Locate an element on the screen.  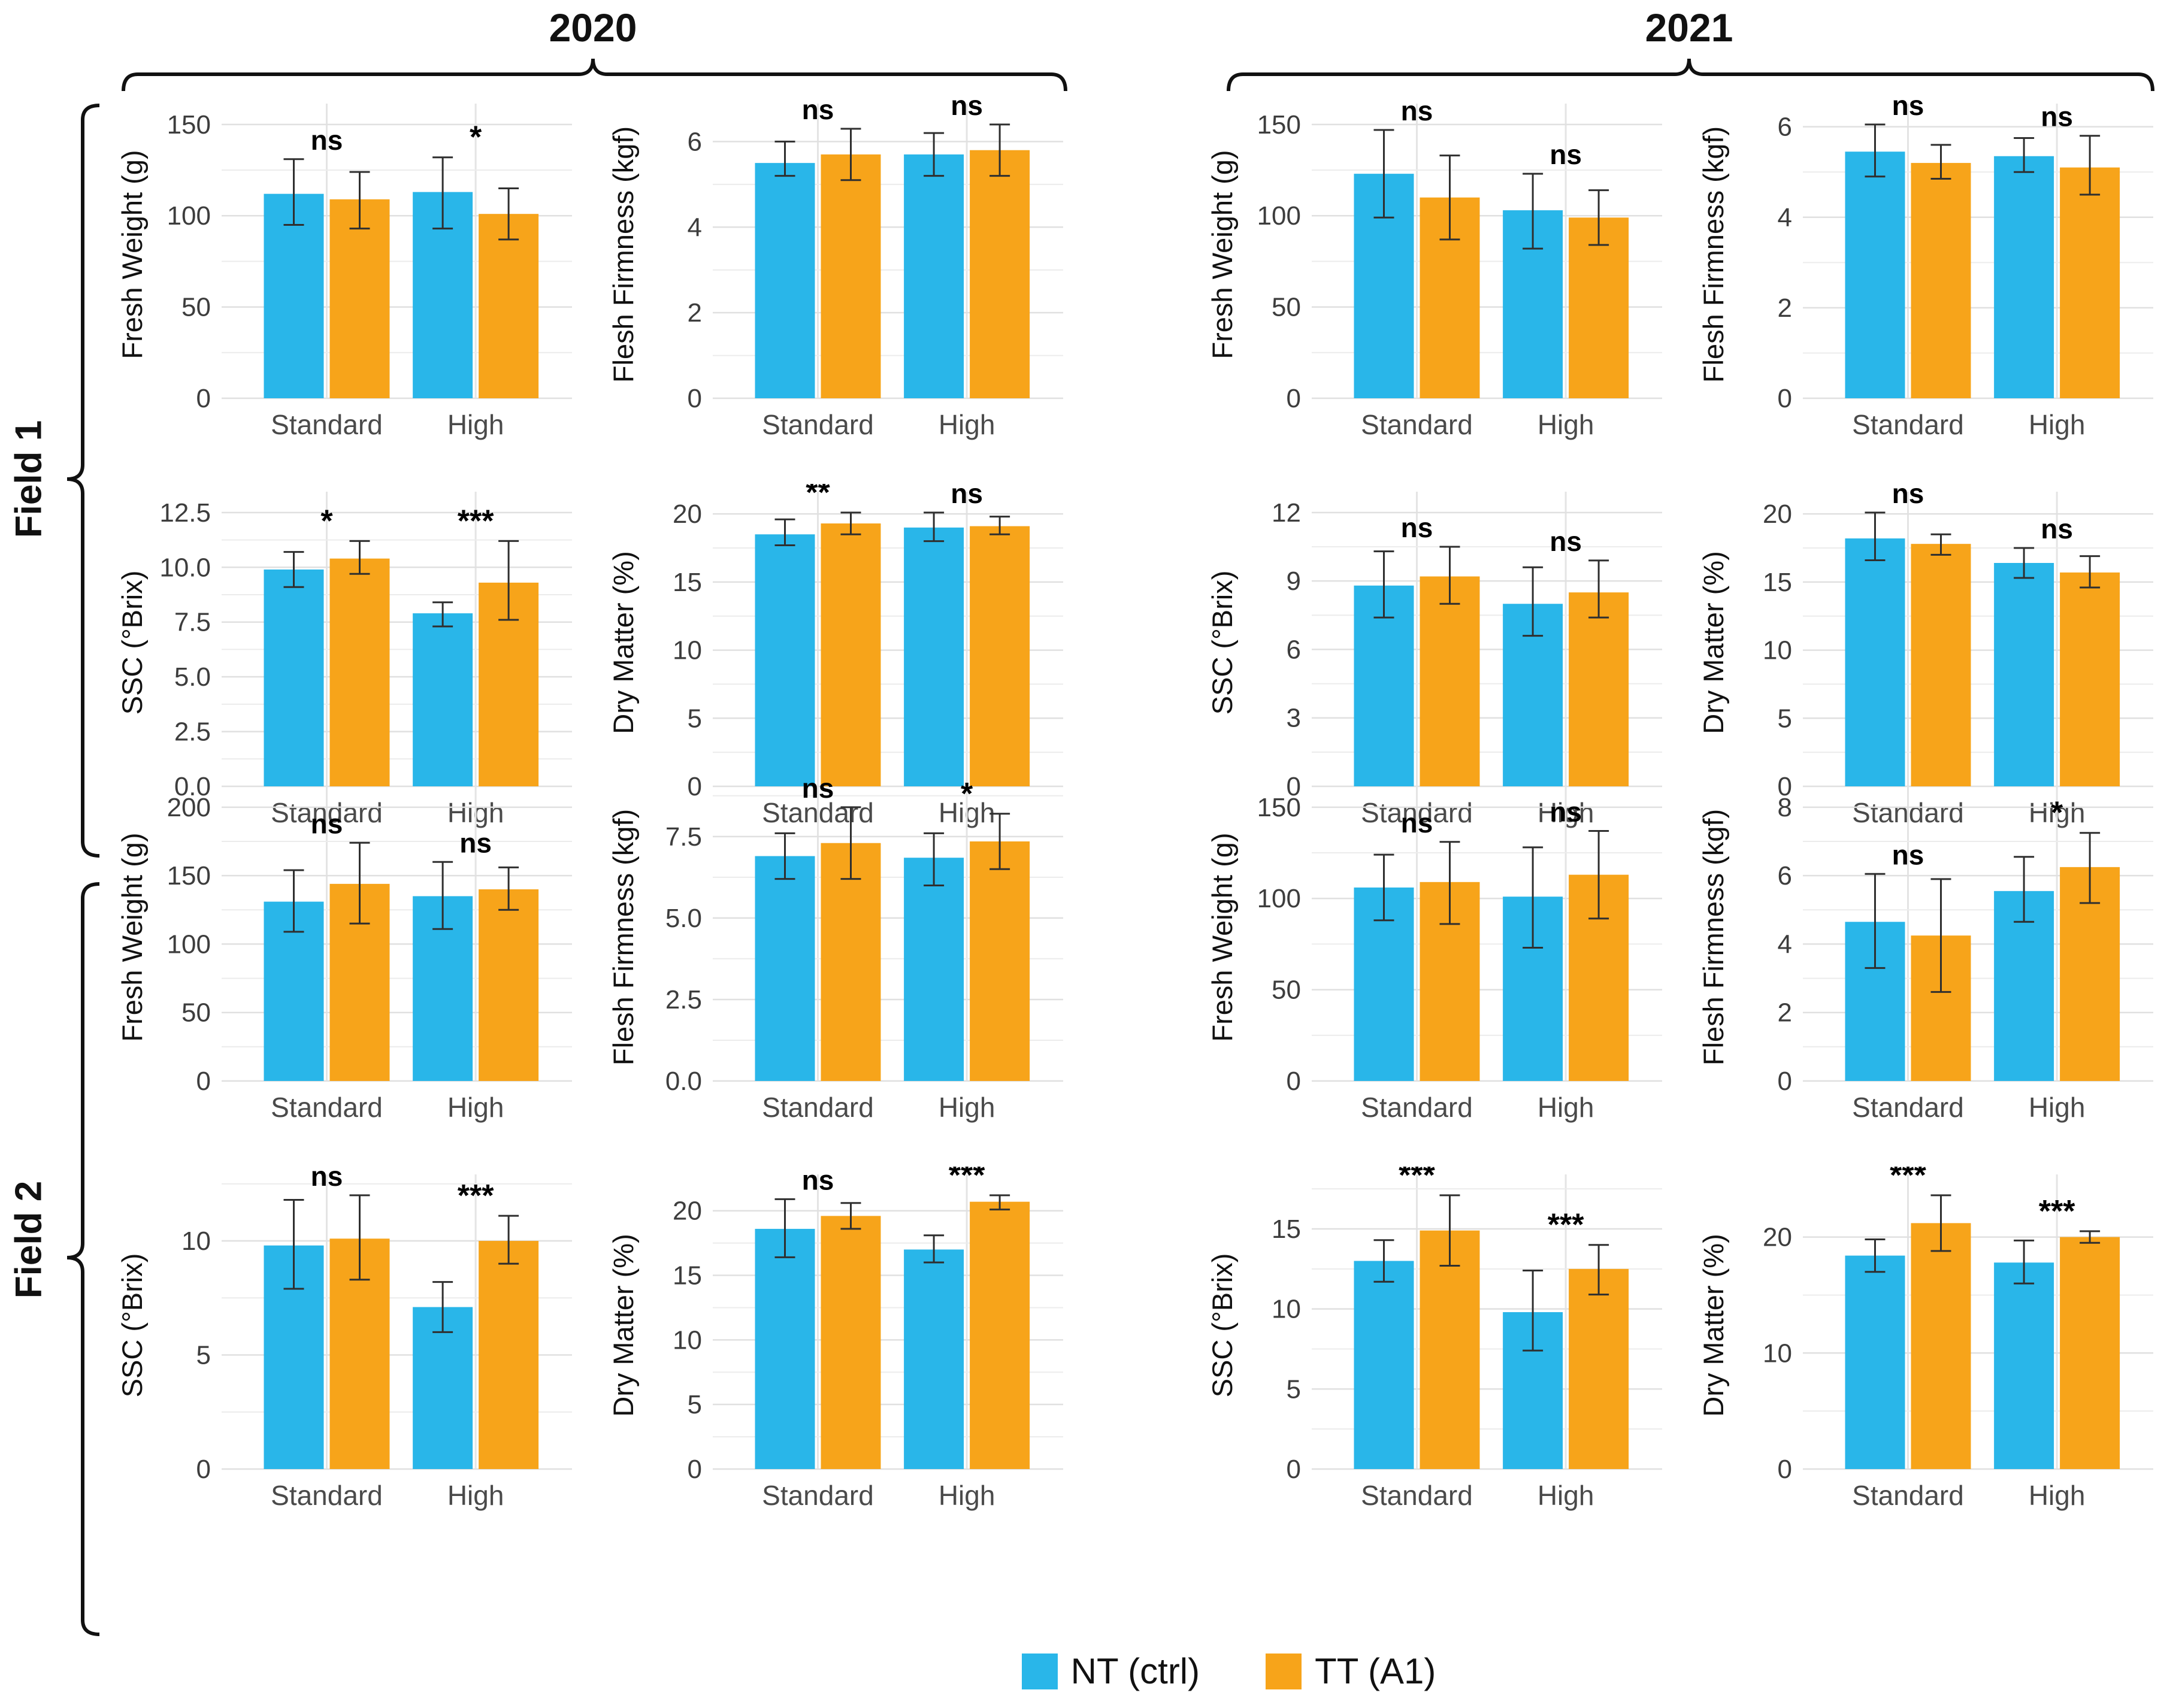
field-label-1: Field 1 is located at coordinates (29, 479).